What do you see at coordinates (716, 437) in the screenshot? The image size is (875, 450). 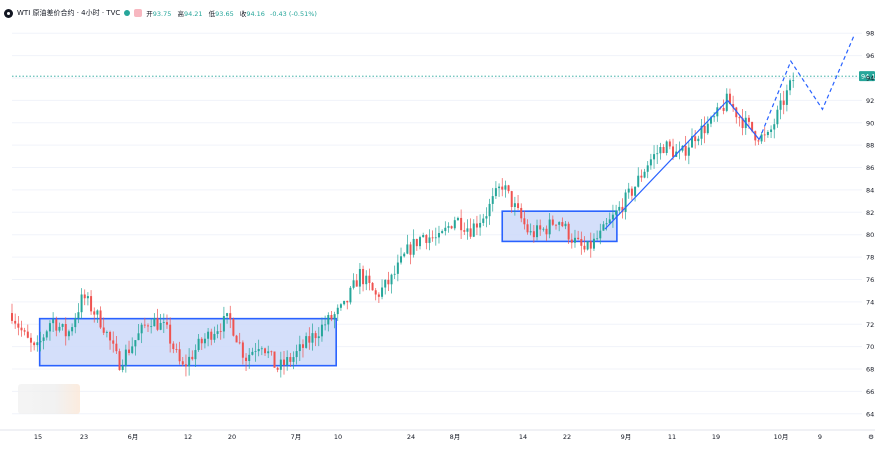 I see `x-tick-label: 19` at bounding box center [716, 437].